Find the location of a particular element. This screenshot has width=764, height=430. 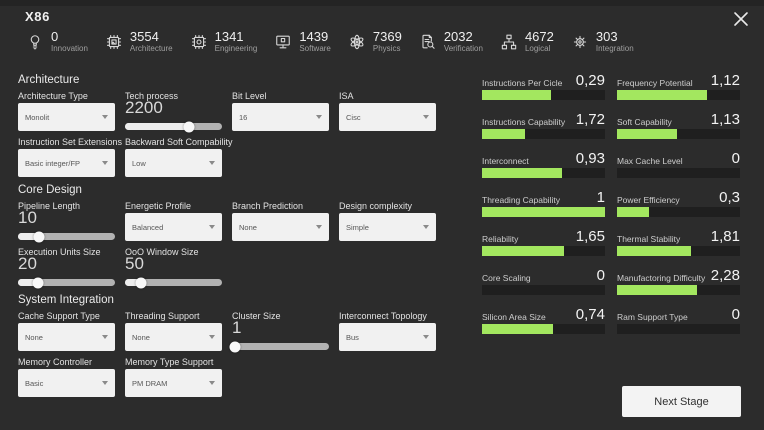

stat-manufactoring-difficulty: Manufactoring Difficulty 2,28 is located at coordinates (678, 280).